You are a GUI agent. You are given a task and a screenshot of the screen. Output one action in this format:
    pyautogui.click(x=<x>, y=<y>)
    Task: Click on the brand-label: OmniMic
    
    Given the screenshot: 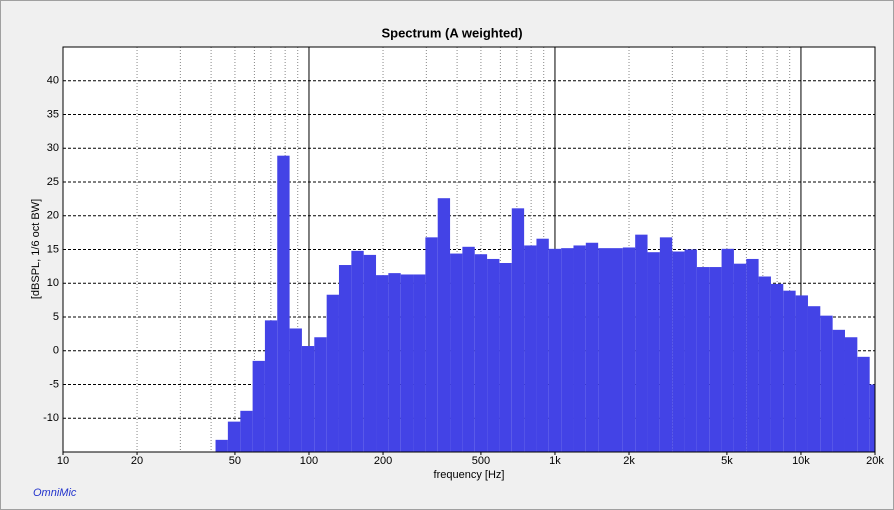 What is the action you would take?
    pyautogui.click(x=55, y=493)
    